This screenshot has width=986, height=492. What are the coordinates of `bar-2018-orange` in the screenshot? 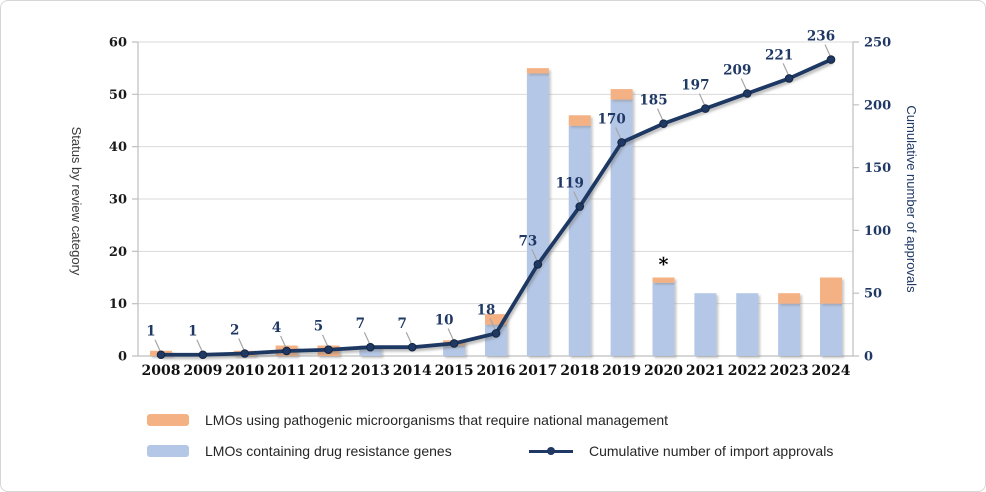 It's located at (579, 120).